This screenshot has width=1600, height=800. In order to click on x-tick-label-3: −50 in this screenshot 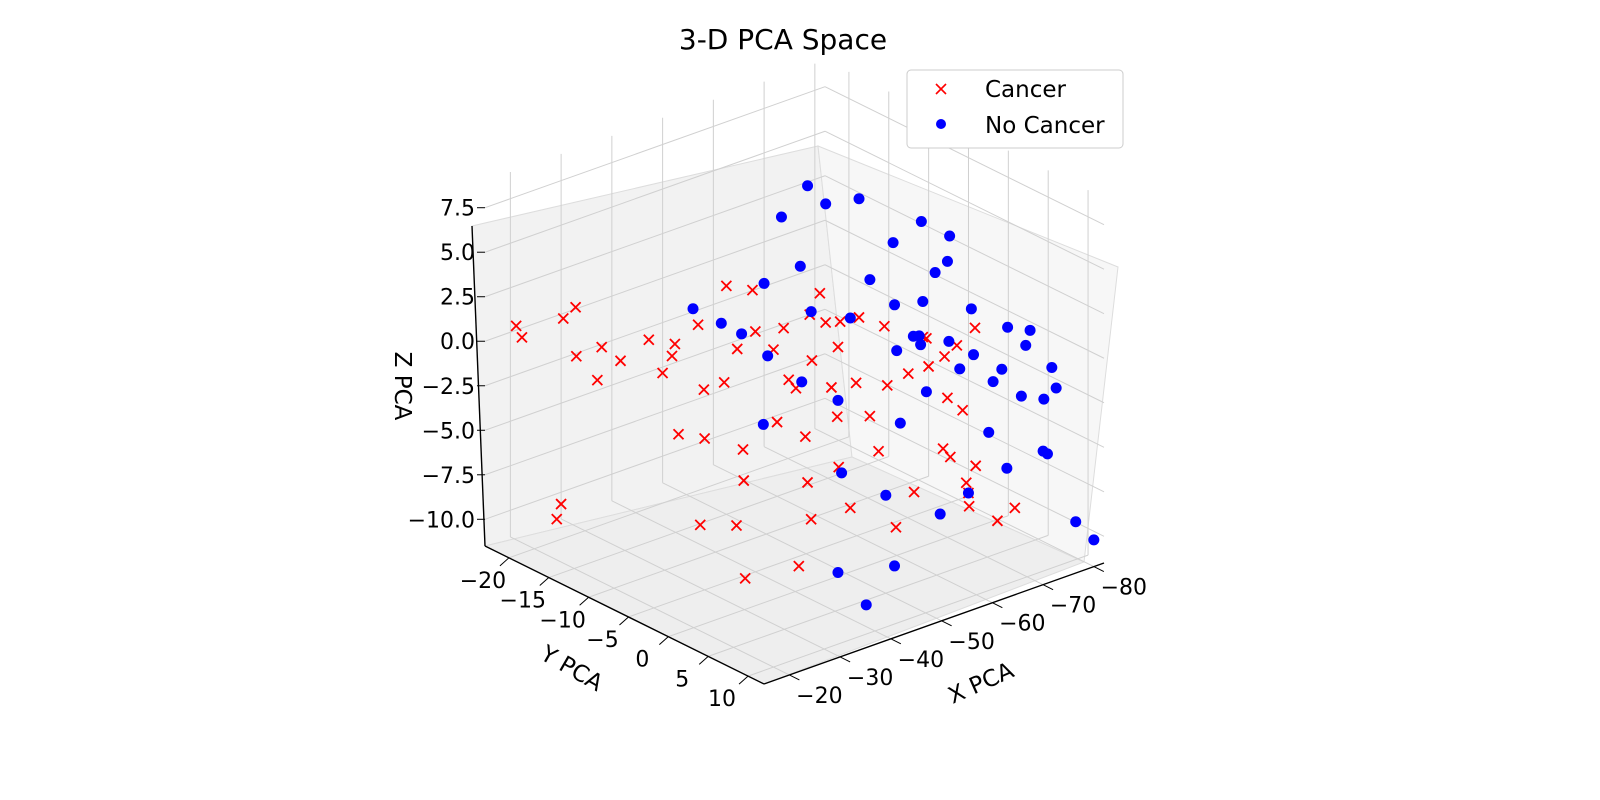, I will do `click(971, 642)`.